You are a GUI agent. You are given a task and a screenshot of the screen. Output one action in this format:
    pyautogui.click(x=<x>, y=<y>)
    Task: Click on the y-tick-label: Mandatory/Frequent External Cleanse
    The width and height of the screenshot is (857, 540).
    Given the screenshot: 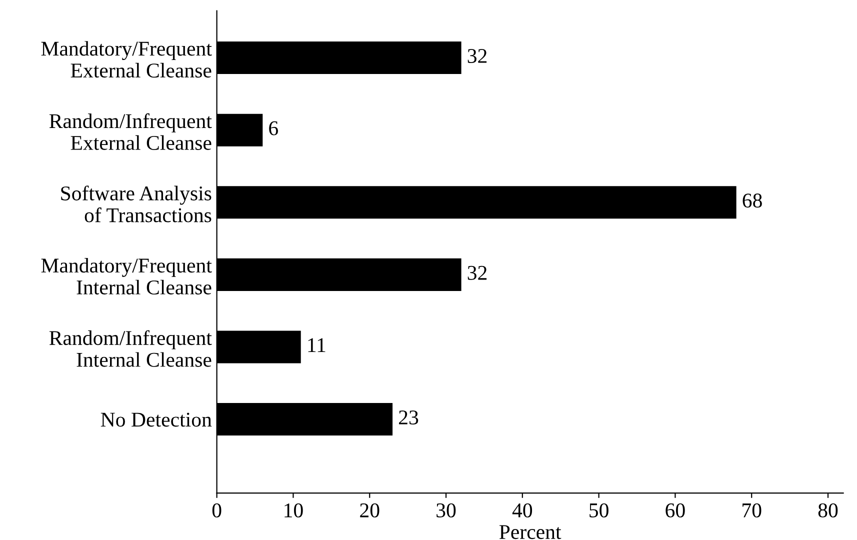 What is the action you would take?
    pyautogui.click(x=126, y=59)
    